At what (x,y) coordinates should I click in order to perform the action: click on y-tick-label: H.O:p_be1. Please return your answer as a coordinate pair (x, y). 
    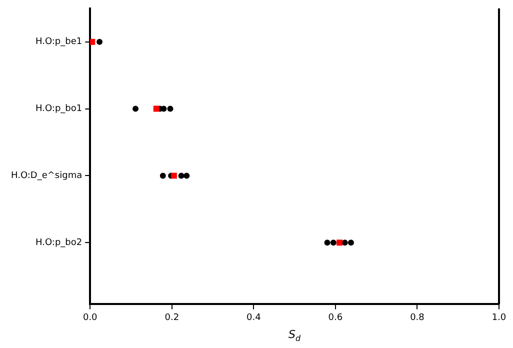
    Looking at the image, I should click on (58, 42).